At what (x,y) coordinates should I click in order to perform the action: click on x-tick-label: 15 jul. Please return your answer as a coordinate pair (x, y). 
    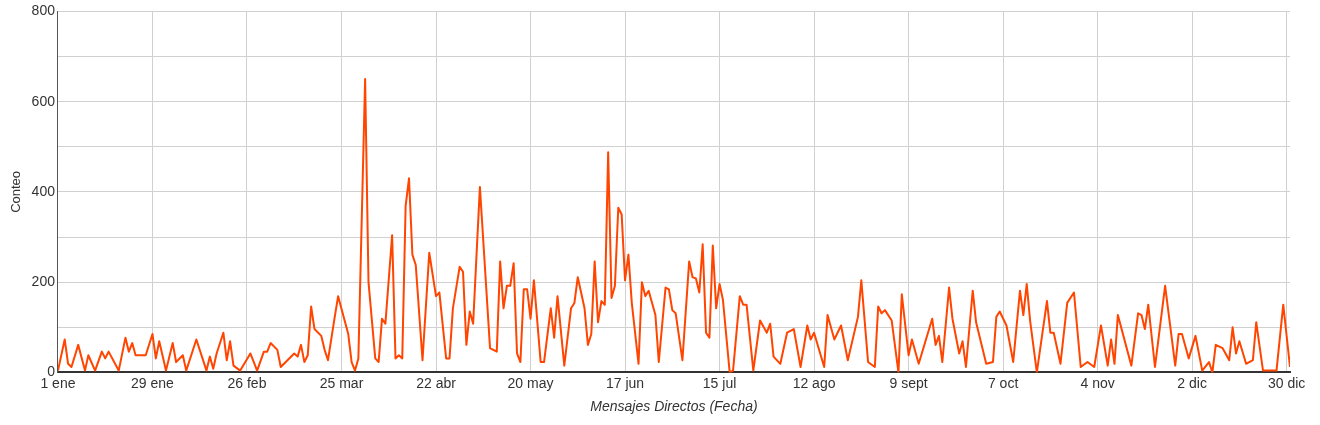
    Looking at the image, I should click on (719, 382).